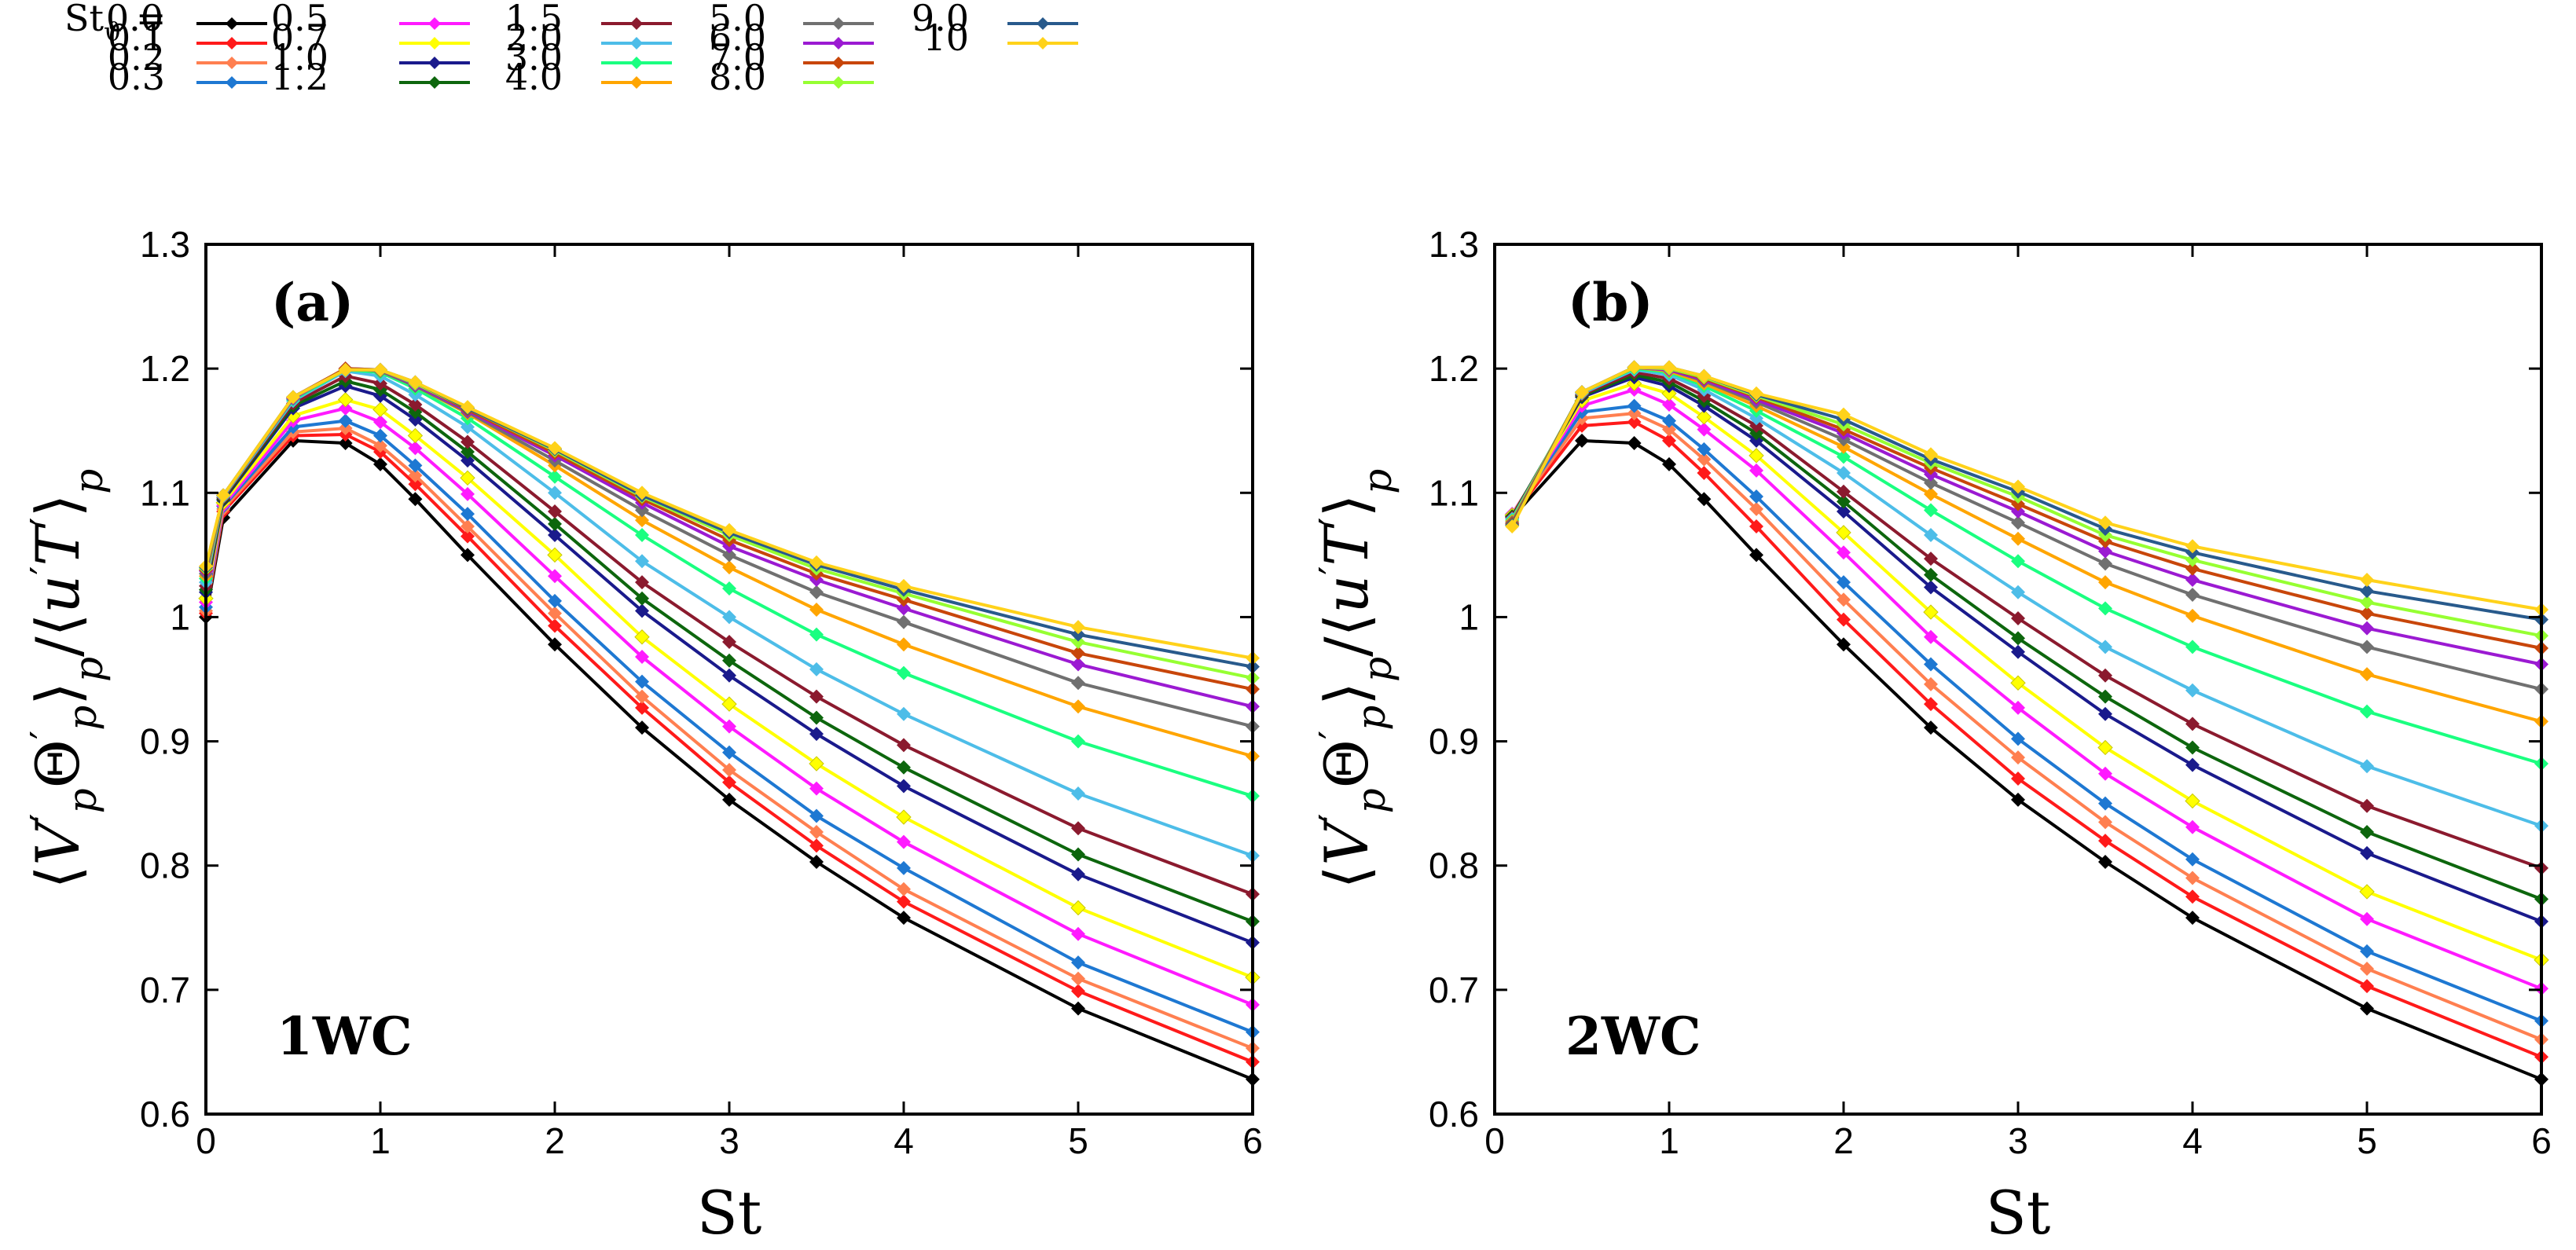 The image size is (2576, 1250). I want to click on legend-label: 1.5, so click(534, 19).